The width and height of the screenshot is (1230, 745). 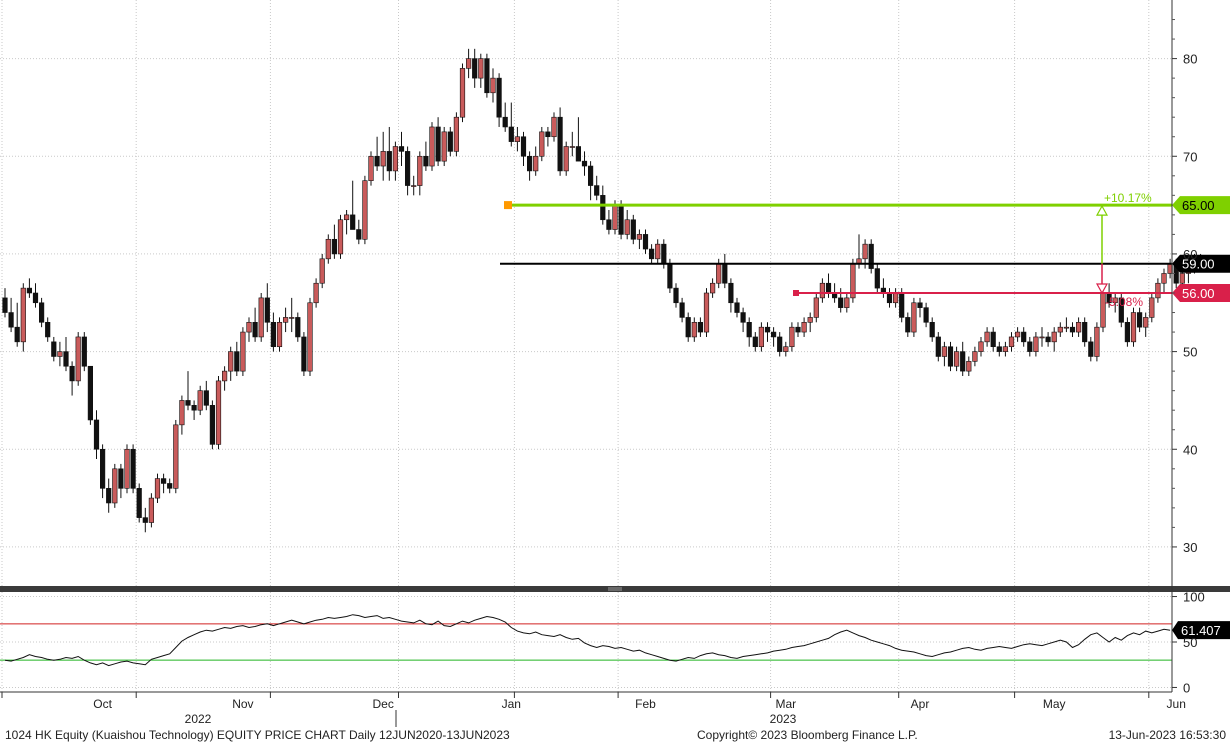 I want to click on price-tick-label-60: 60, so click(x=1190, y=254).